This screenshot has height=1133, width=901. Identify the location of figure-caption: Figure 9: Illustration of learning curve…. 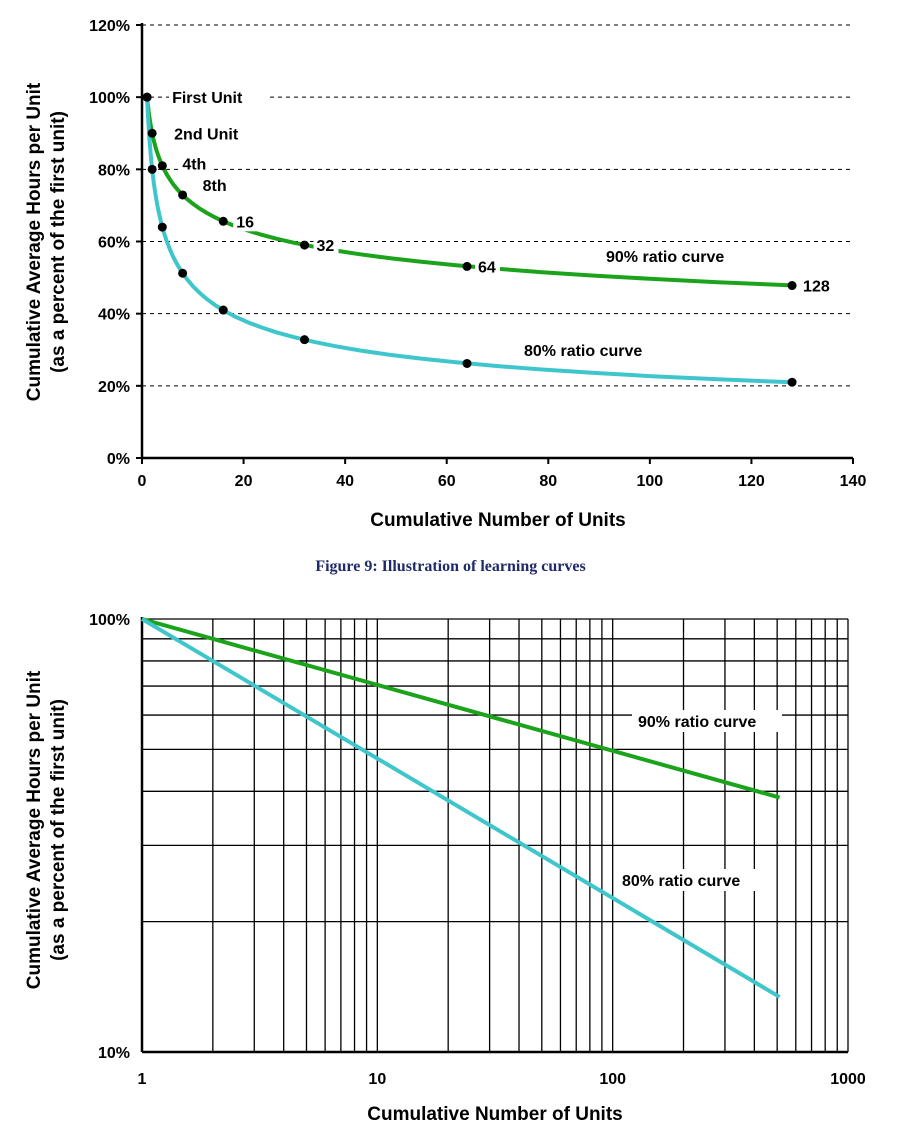
(450, 566).